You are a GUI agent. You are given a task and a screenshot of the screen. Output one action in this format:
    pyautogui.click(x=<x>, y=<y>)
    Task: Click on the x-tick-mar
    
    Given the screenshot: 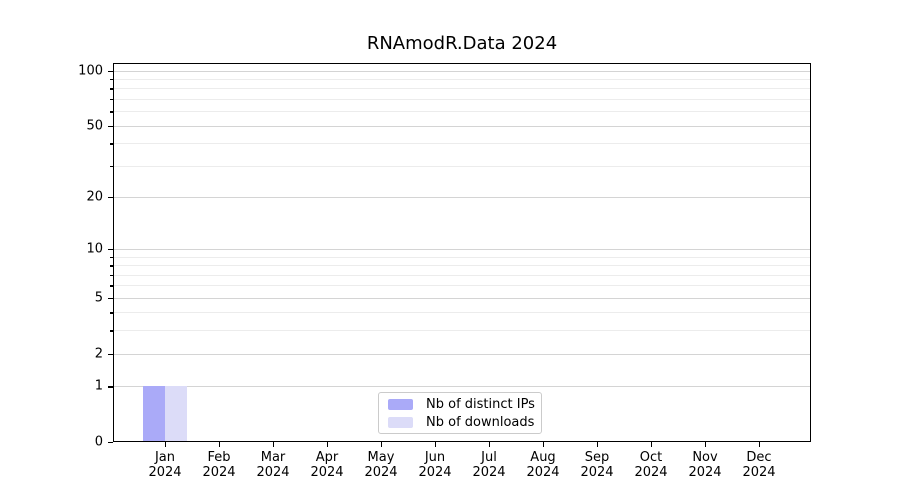 What is the action you would take?
    pyautogui.click(x=274, y=444)
    